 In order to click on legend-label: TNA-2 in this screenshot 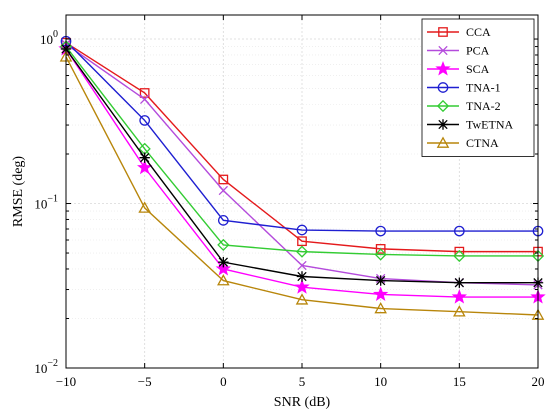, I will do `click(483, 106)`.